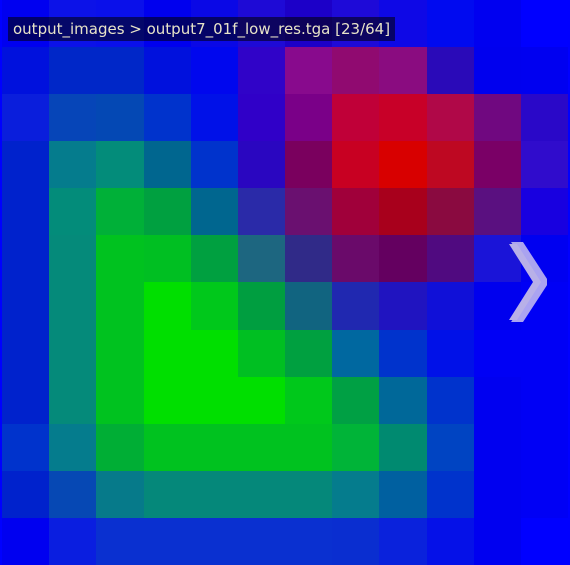 The width and height of the screenshot is (570, 565). I want to click on next-image-button, so click(525, 282).